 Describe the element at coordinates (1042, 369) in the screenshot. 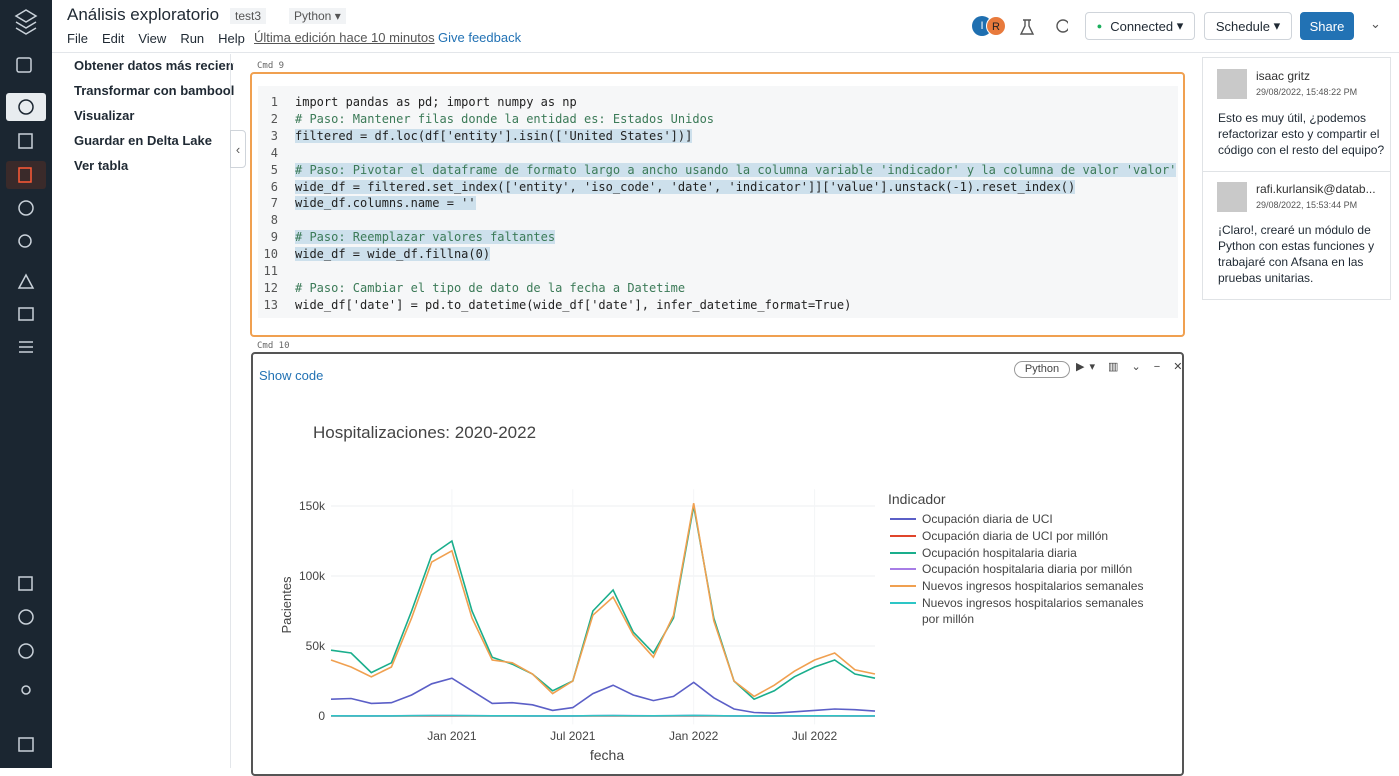

I see `cell-language: Python` at that location.